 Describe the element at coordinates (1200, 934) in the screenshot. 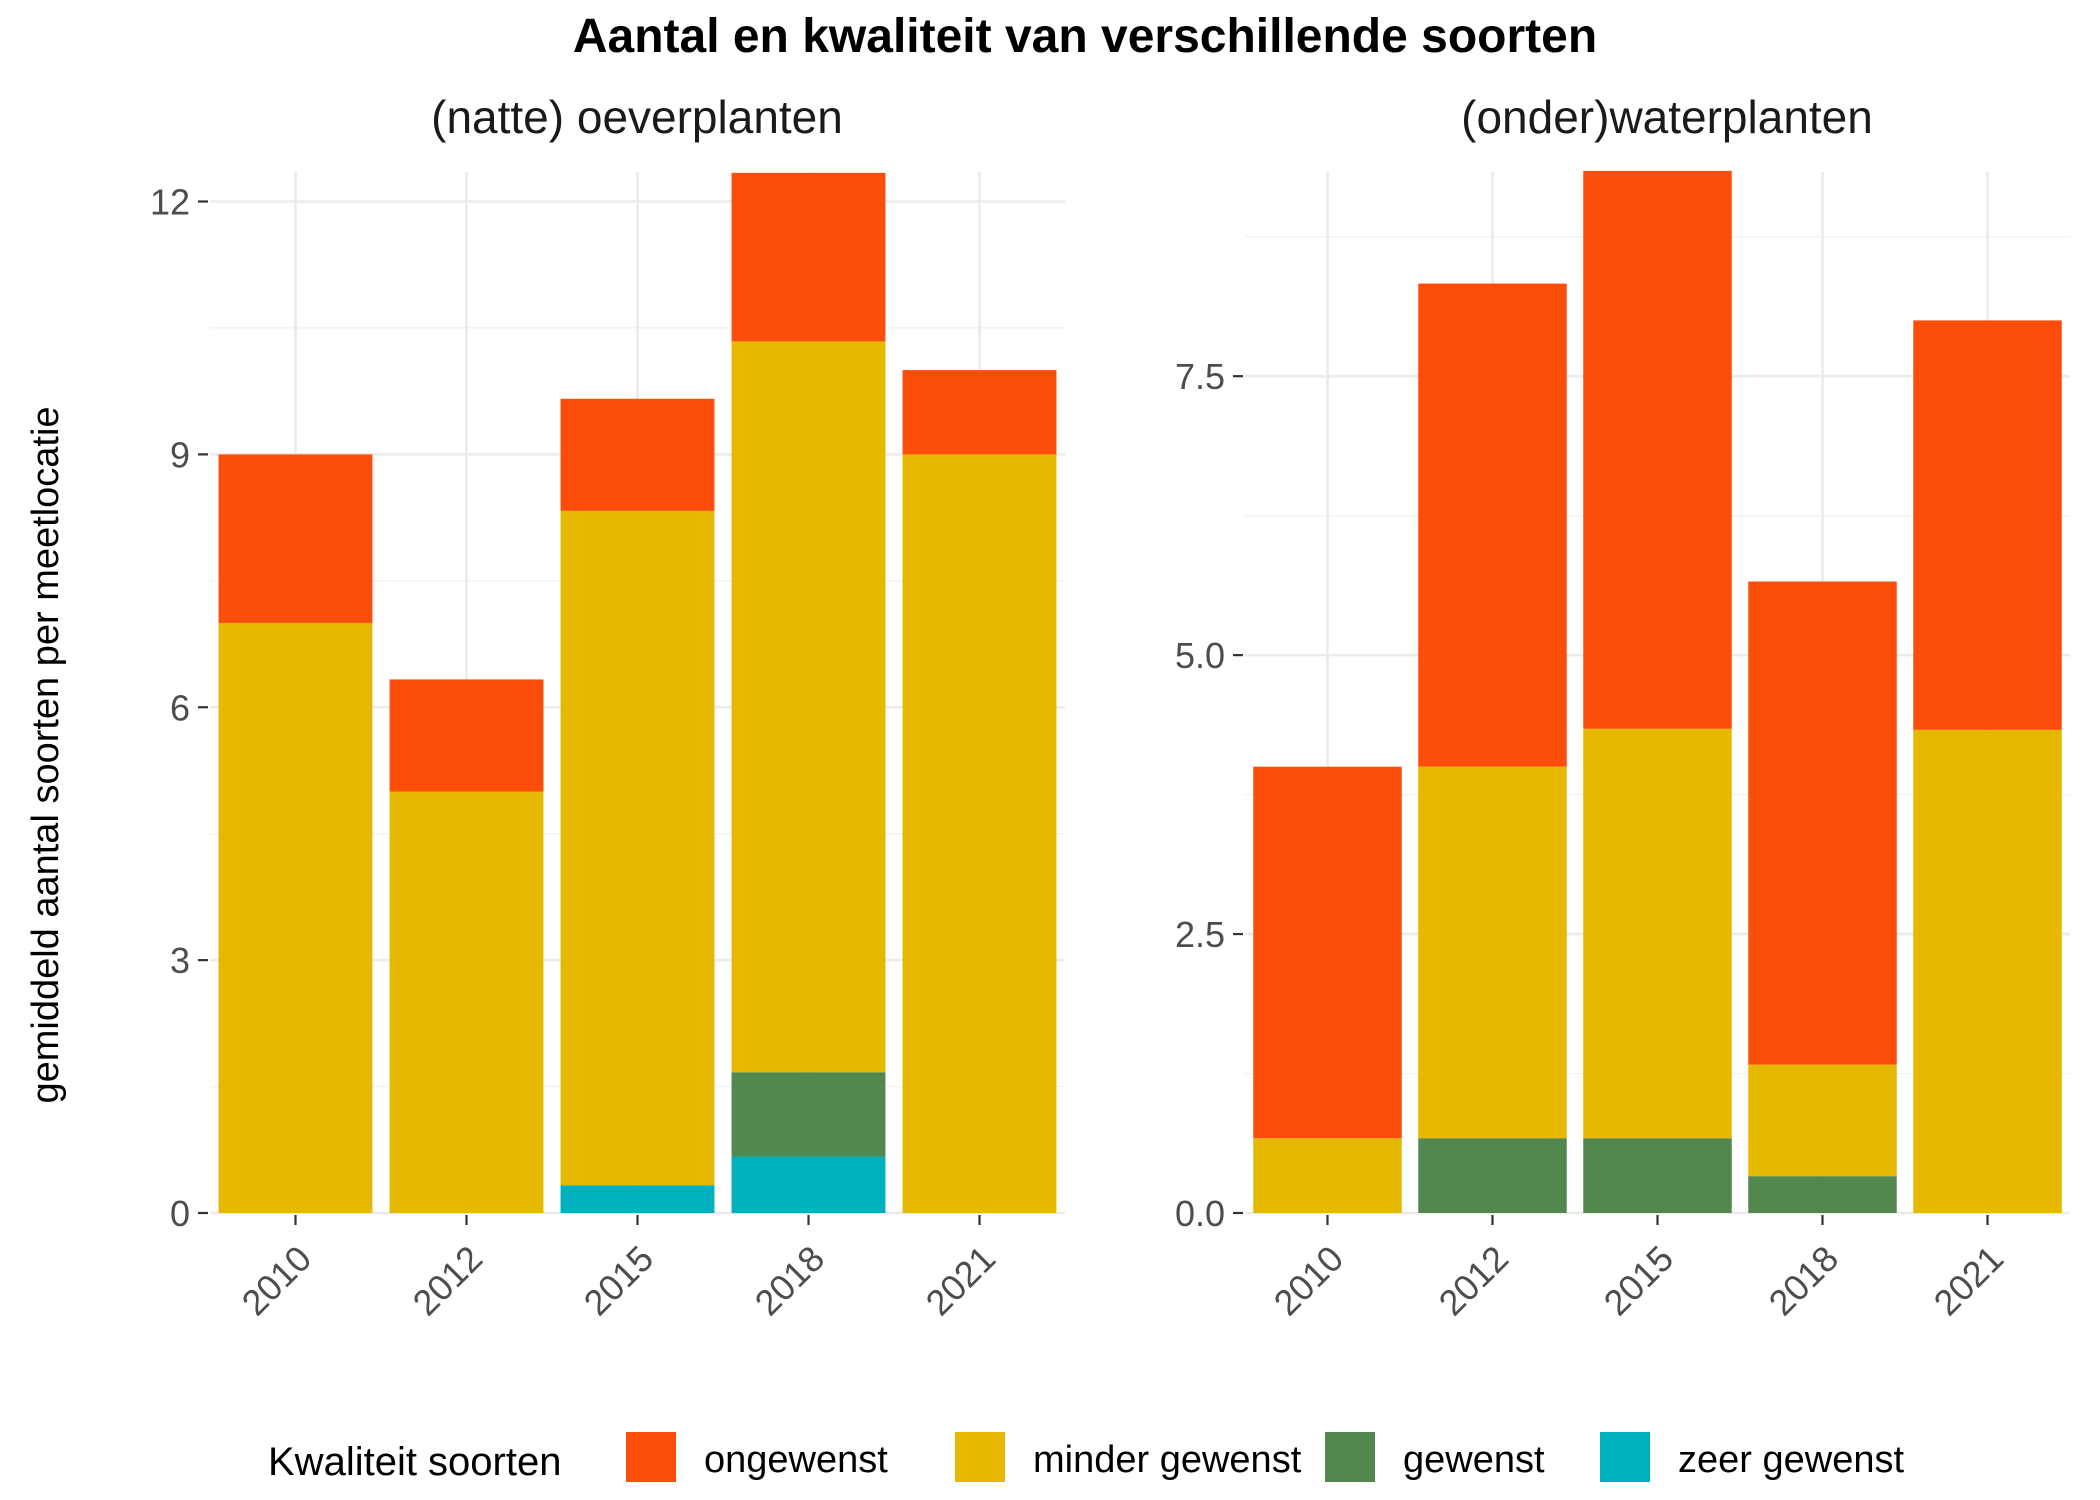

I see `y-tick-label: 2.5` at that location.